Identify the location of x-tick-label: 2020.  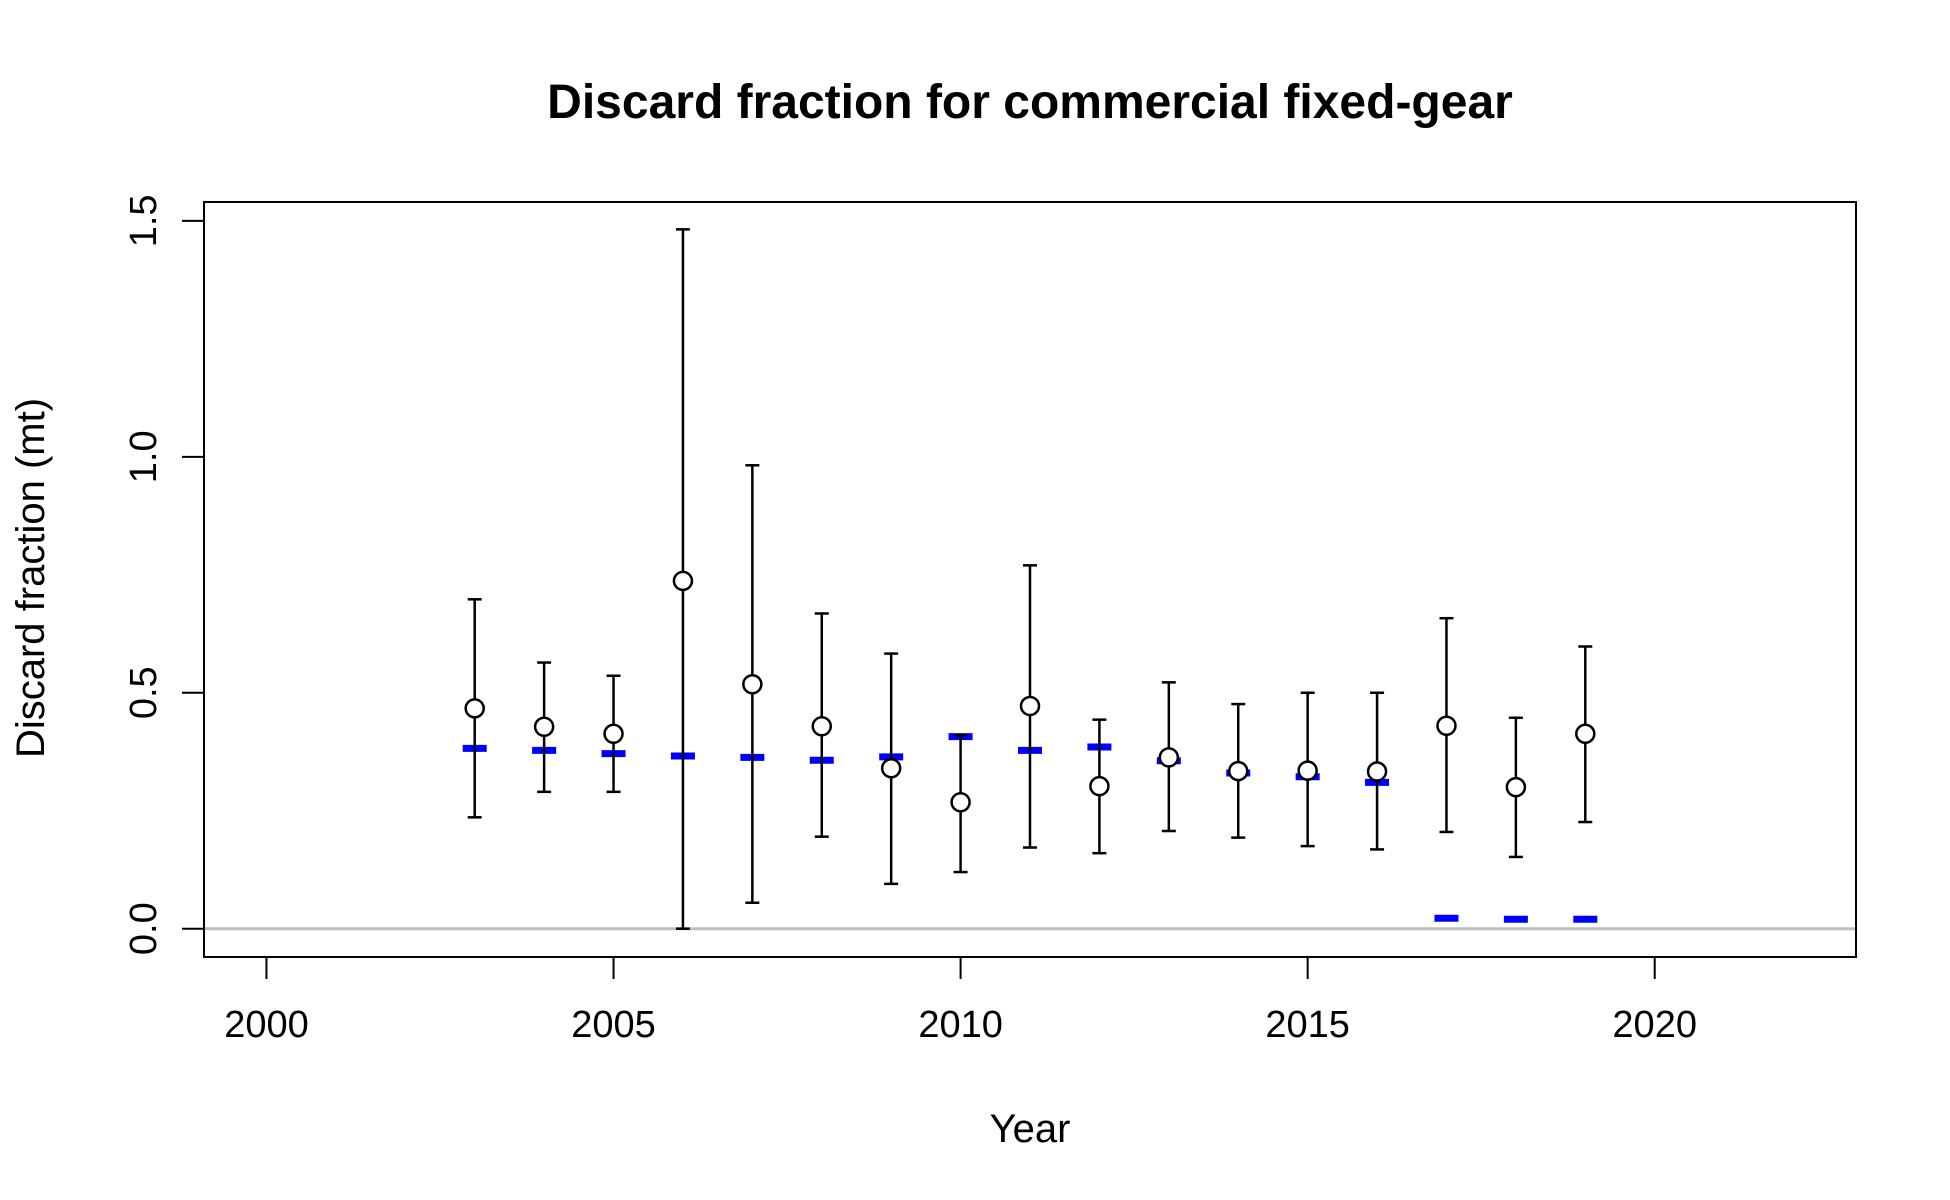
(1654, 1025).